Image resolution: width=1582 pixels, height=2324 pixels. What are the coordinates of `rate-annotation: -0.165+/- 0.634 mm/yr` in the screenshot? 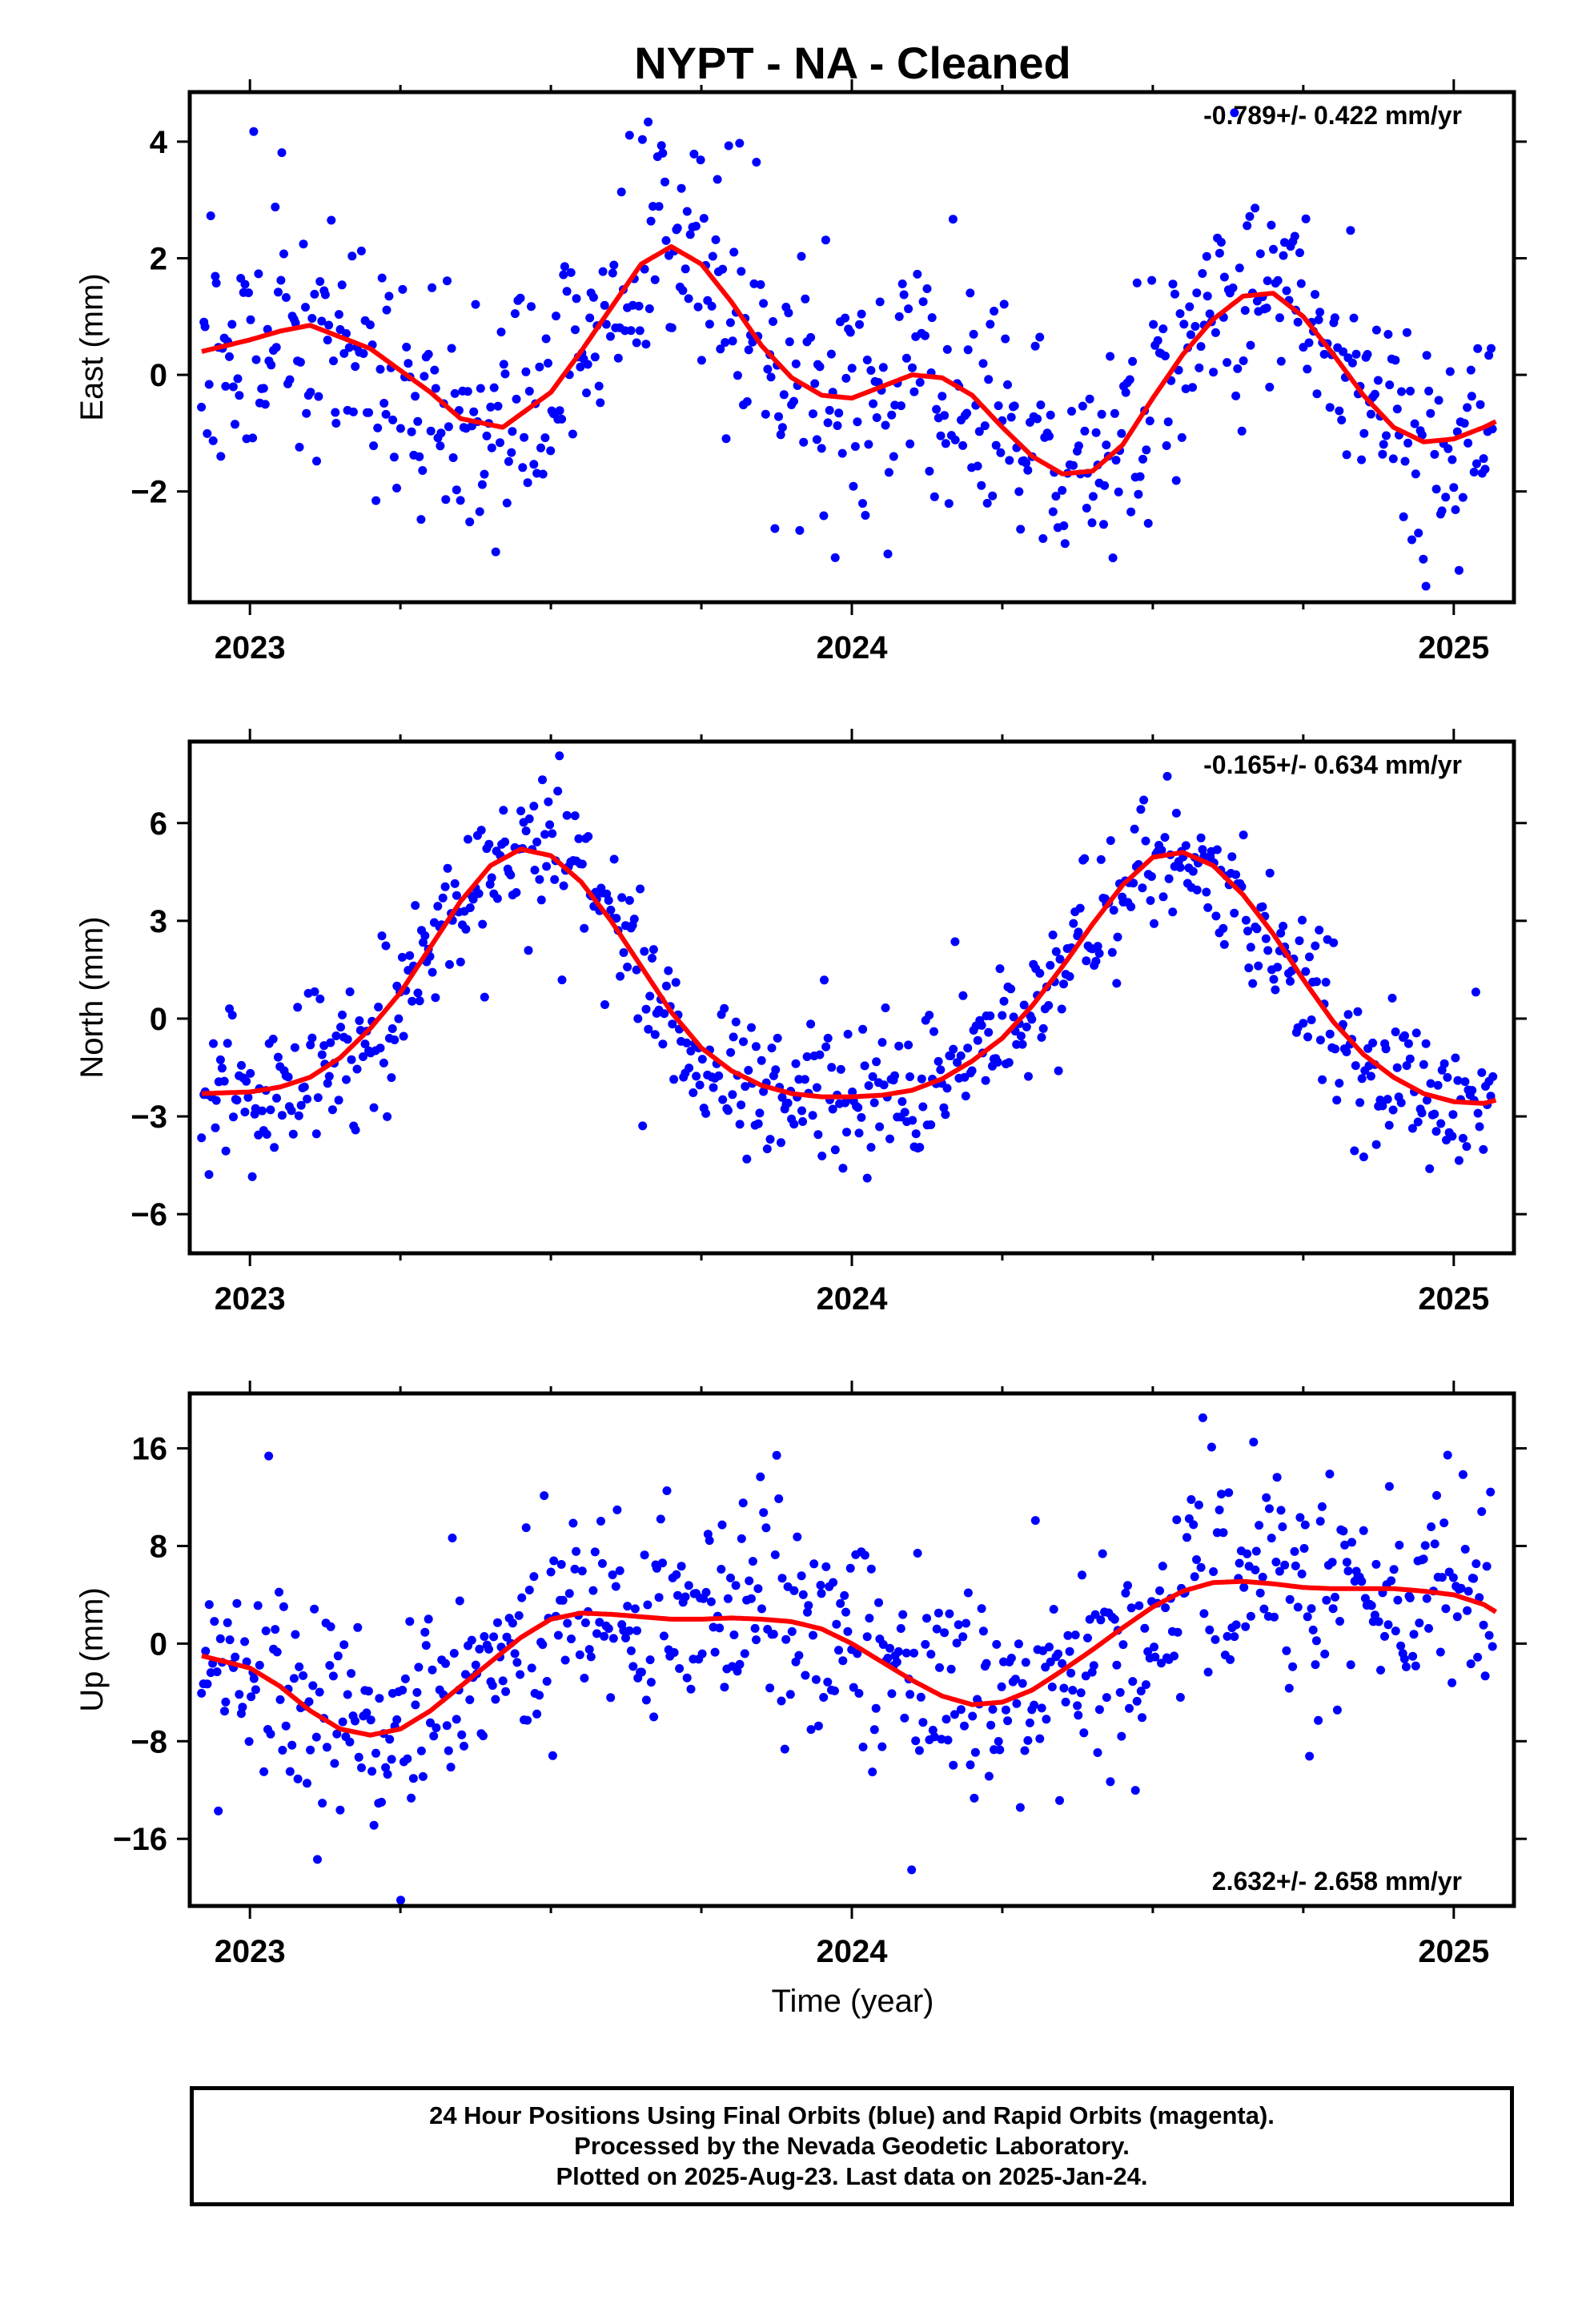 It's located at (1332, 764).